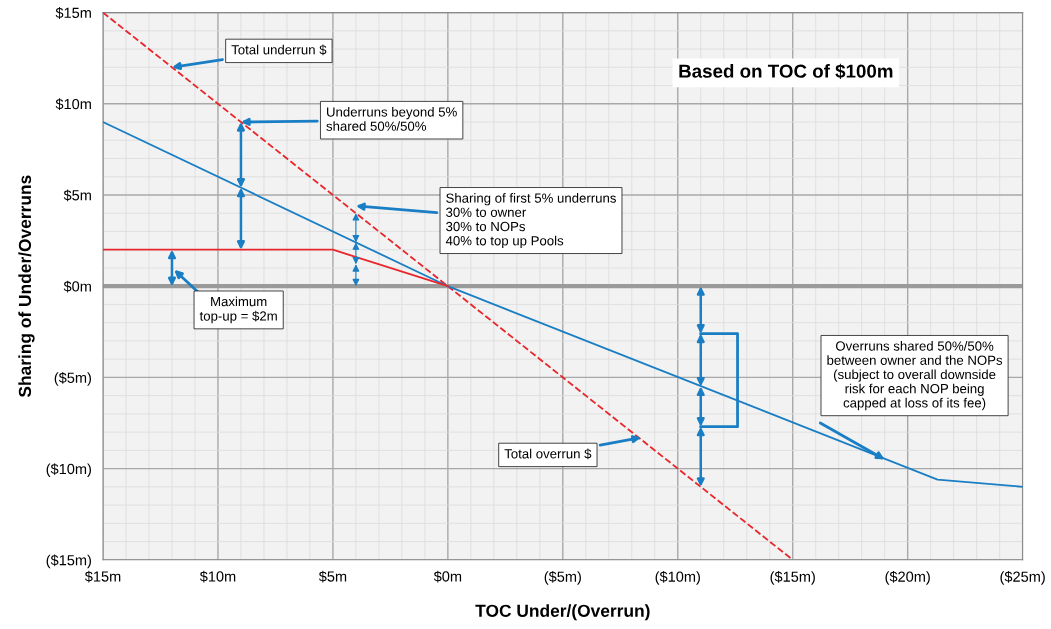  Describe the element at coordinates (530, 220) in the screenshot. I see `annotation: Sharing of first 5% underruns 30% to owner 30% to NOPs 40% to top up Pools` at that location.